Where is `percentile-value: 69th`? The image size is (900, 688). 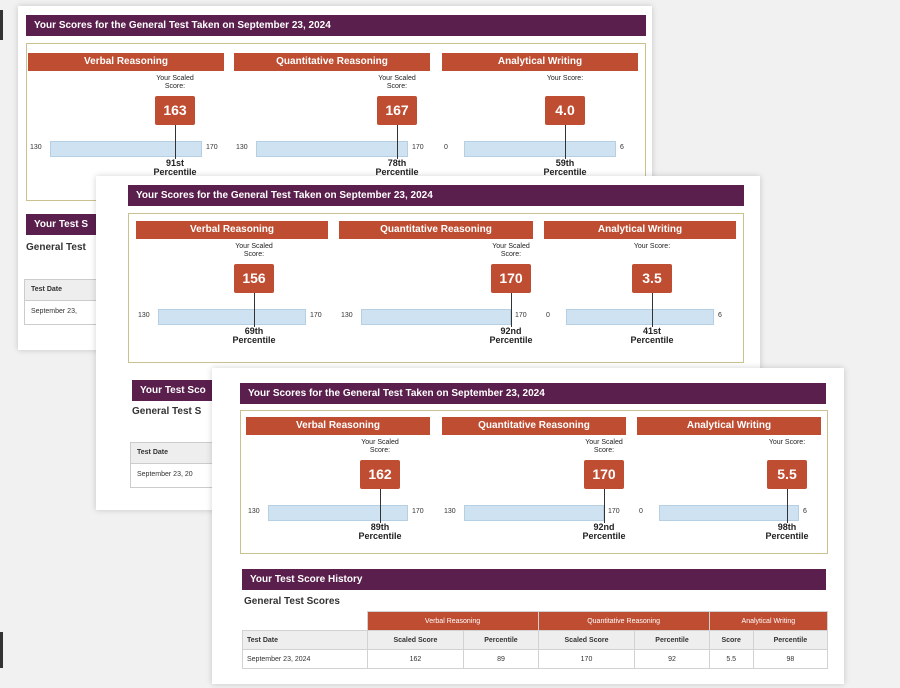
percentile-value: 69th is located at coordinates (254, 331).